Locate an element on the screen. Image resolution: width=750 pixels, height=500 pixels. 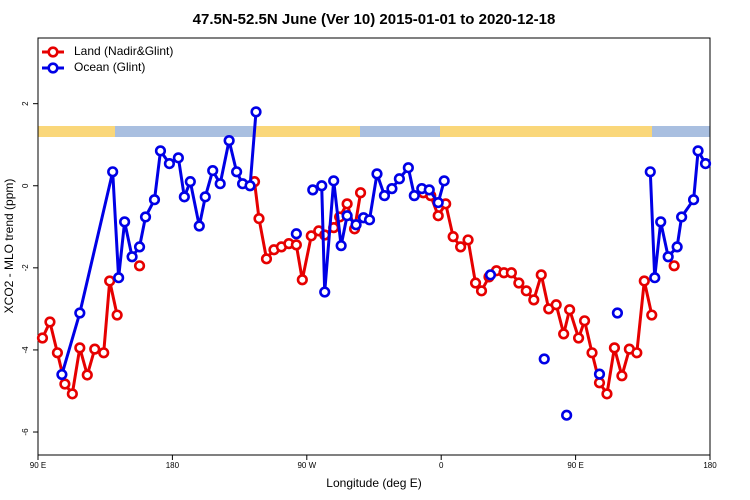
y-tick-label: 0 is located at coordinates (25, 185).